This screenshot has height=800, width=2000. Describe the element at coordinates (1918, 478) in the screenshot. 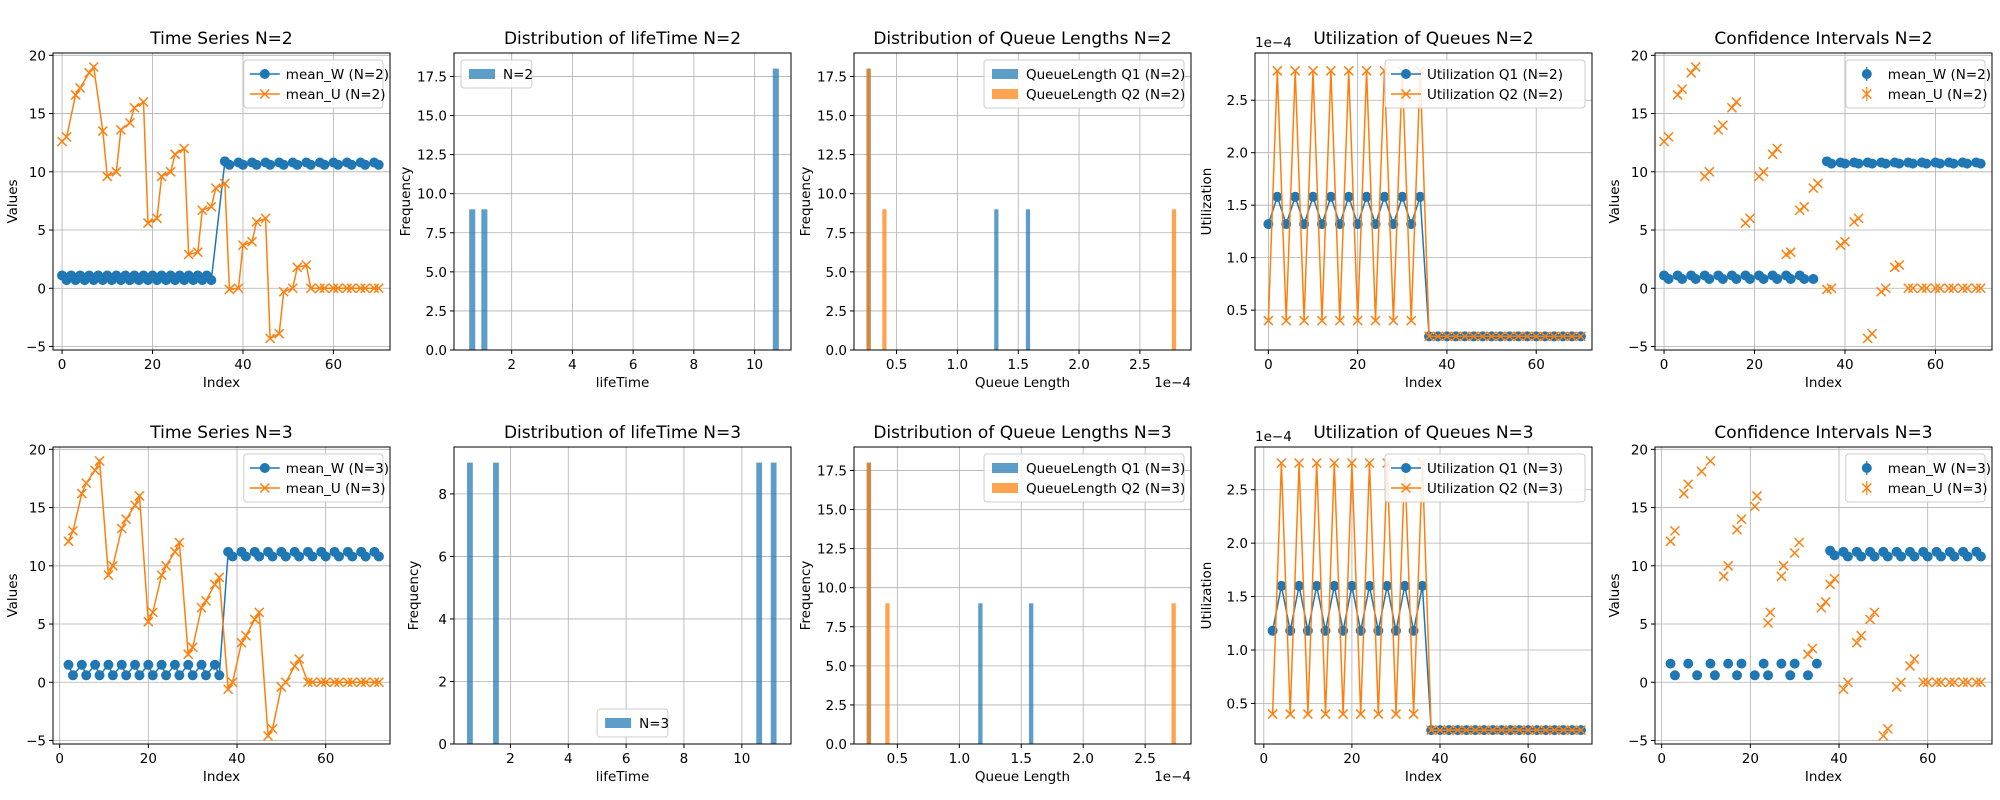

I see `legend: mean_W (N=3) mean_U (N=3)` at that location.